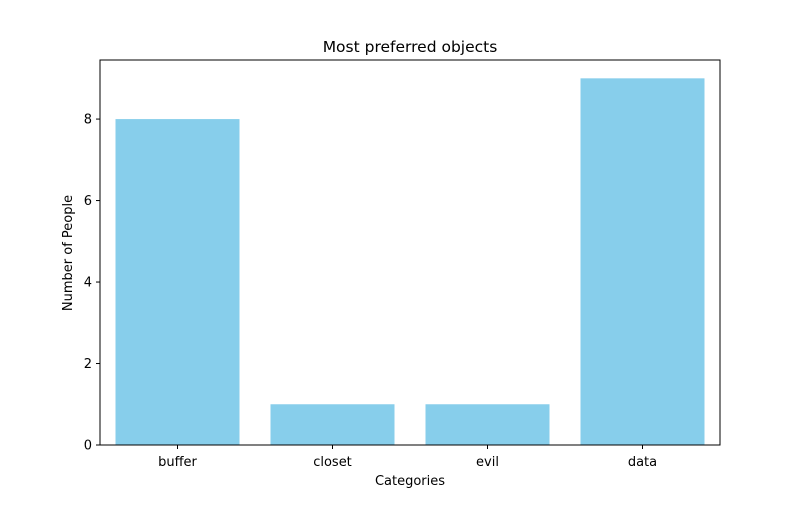 The image size is (800, 505). I want to click on bar-closet, so click(332, 424).